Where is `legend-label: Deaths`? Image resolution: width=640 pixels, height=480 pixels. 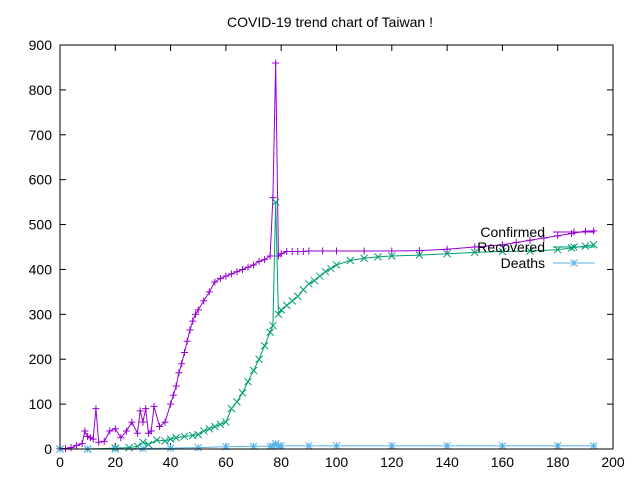
legend-label: Deaths is located at coordinates (523, 263).